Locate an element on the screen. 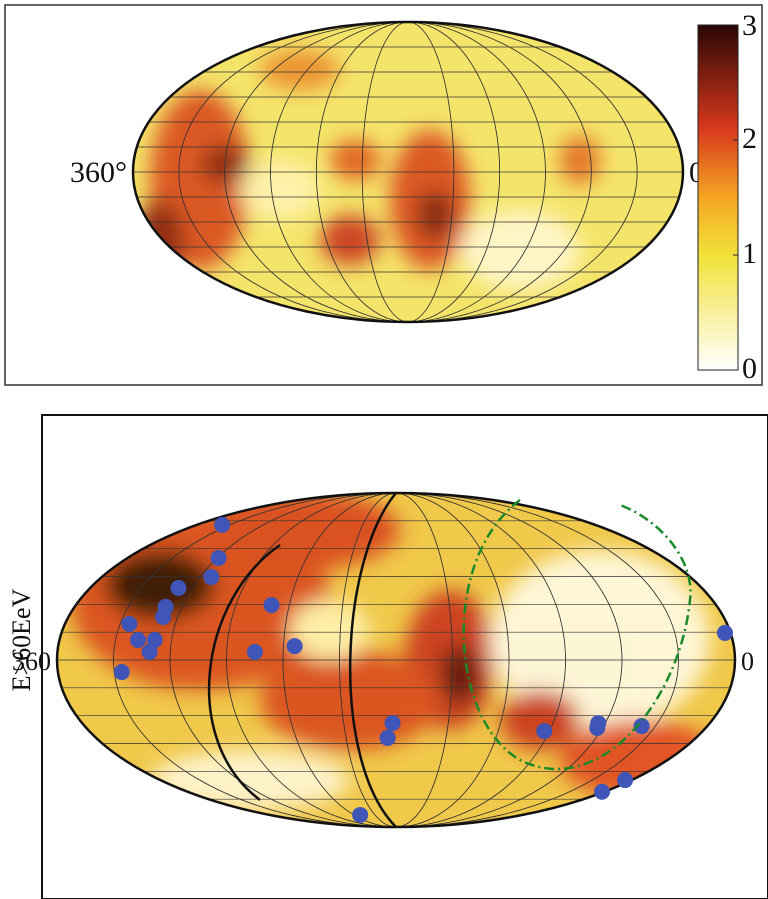 This screenshot has height=899, width=768. x-tick-label: 0 is located at coordinates (747, 661).